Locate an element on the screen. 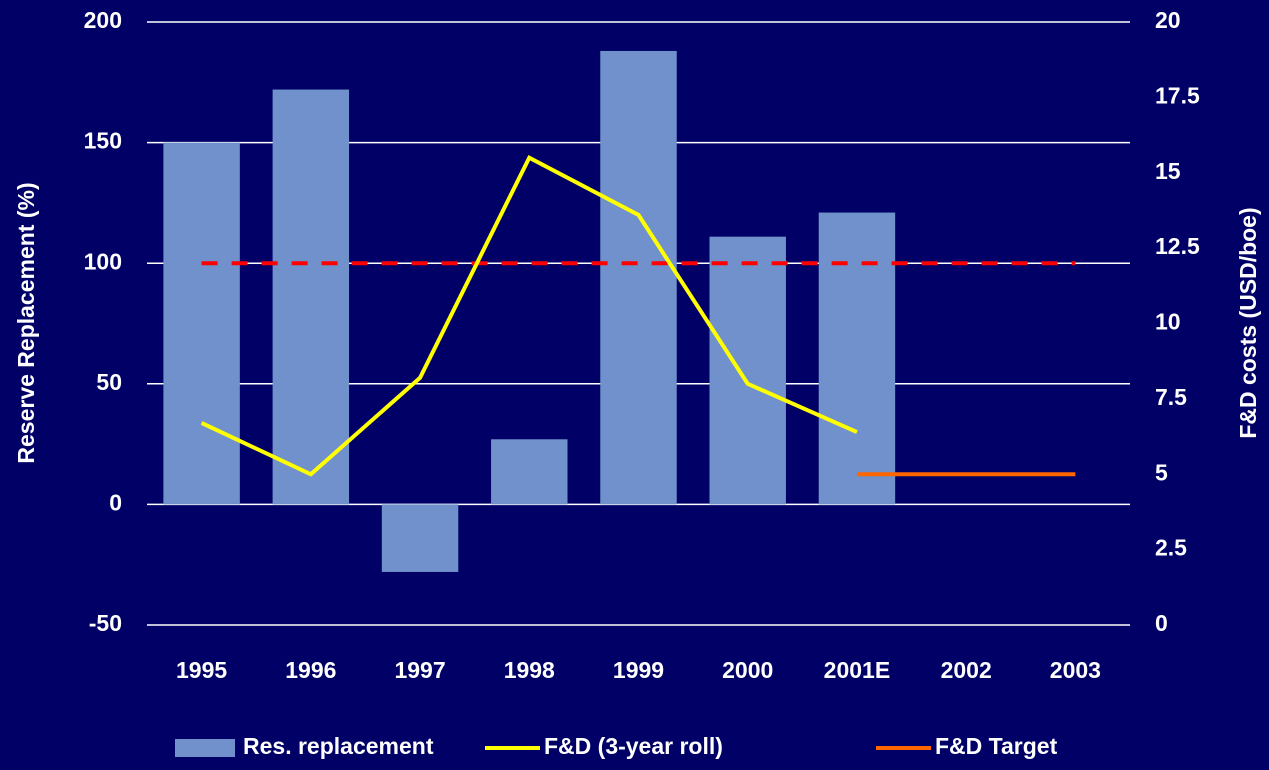 This screenshot has height=770, width=1269. x-tick-label: 1997 is located at coordinates (419, 670).